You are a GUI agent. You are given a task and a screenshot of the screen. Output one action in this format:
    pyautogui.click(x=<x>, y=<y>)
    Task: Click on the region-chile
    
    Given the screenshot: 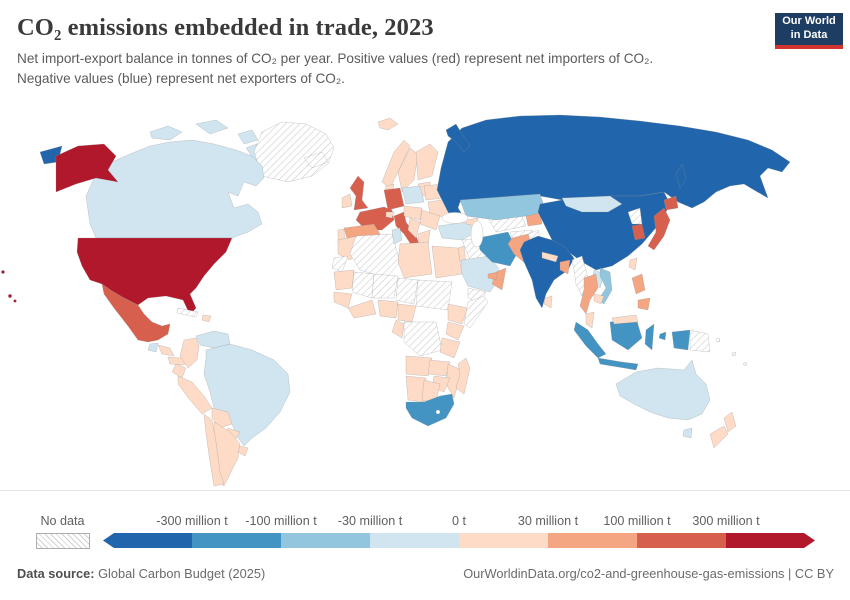 What is the action you would take?
    pyautogui.click(x=214, y=450)
    